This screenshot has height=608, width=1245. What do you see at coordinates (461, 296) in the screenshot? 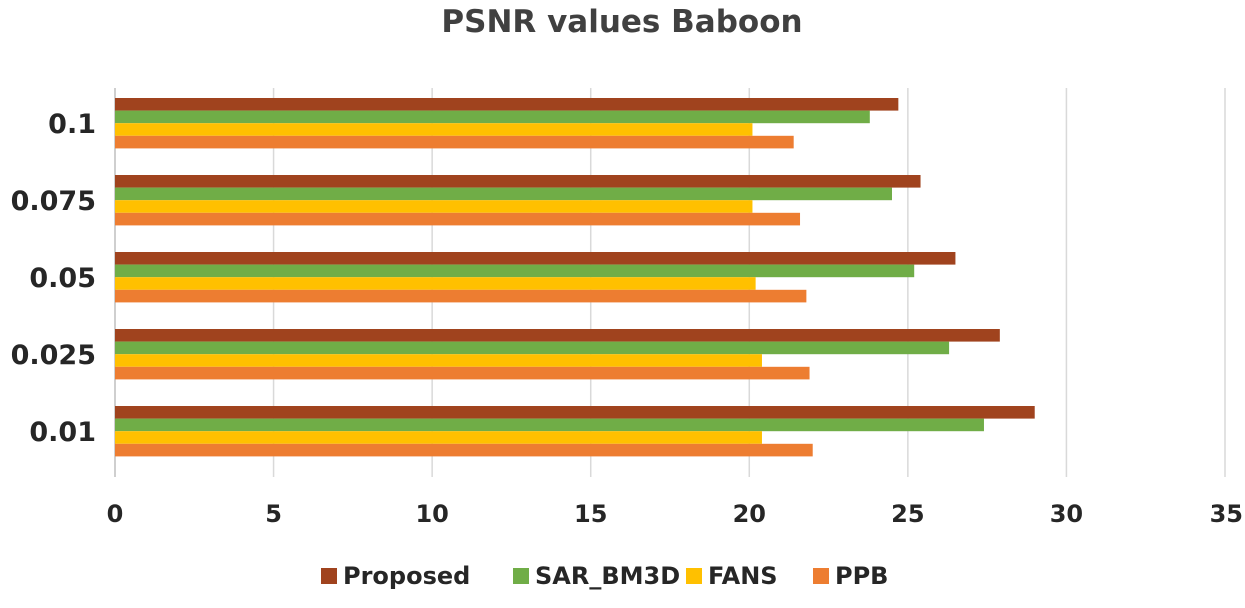
I see `bar-ppb-0.05` at bounding box center [461, 296].